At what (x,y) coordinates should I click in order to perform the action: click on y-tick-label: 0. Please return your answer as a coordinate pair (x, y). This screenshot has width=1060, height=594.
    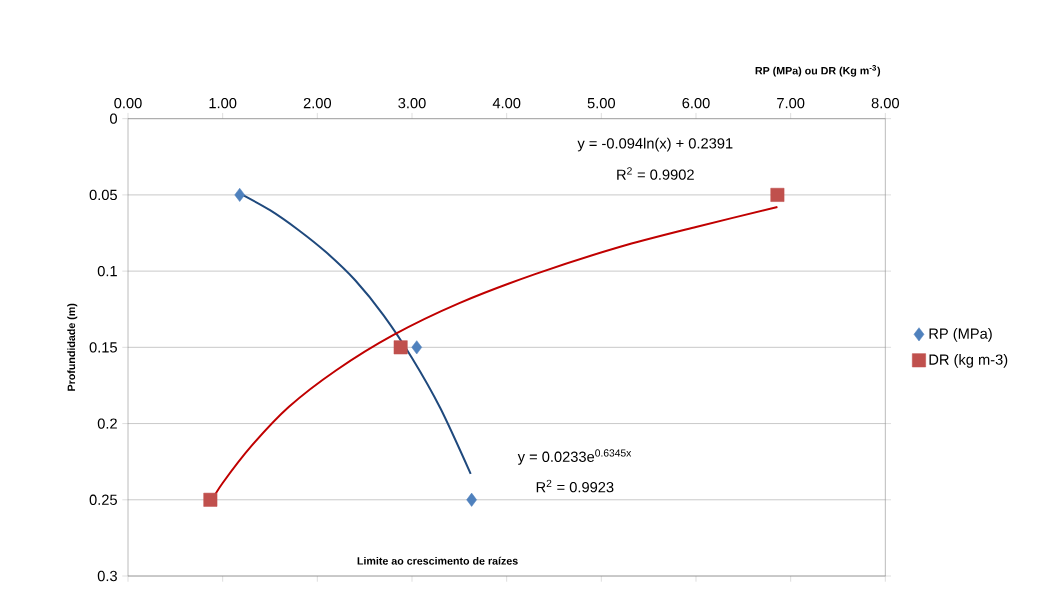
    Looking at the image, I should click on (114, 118).